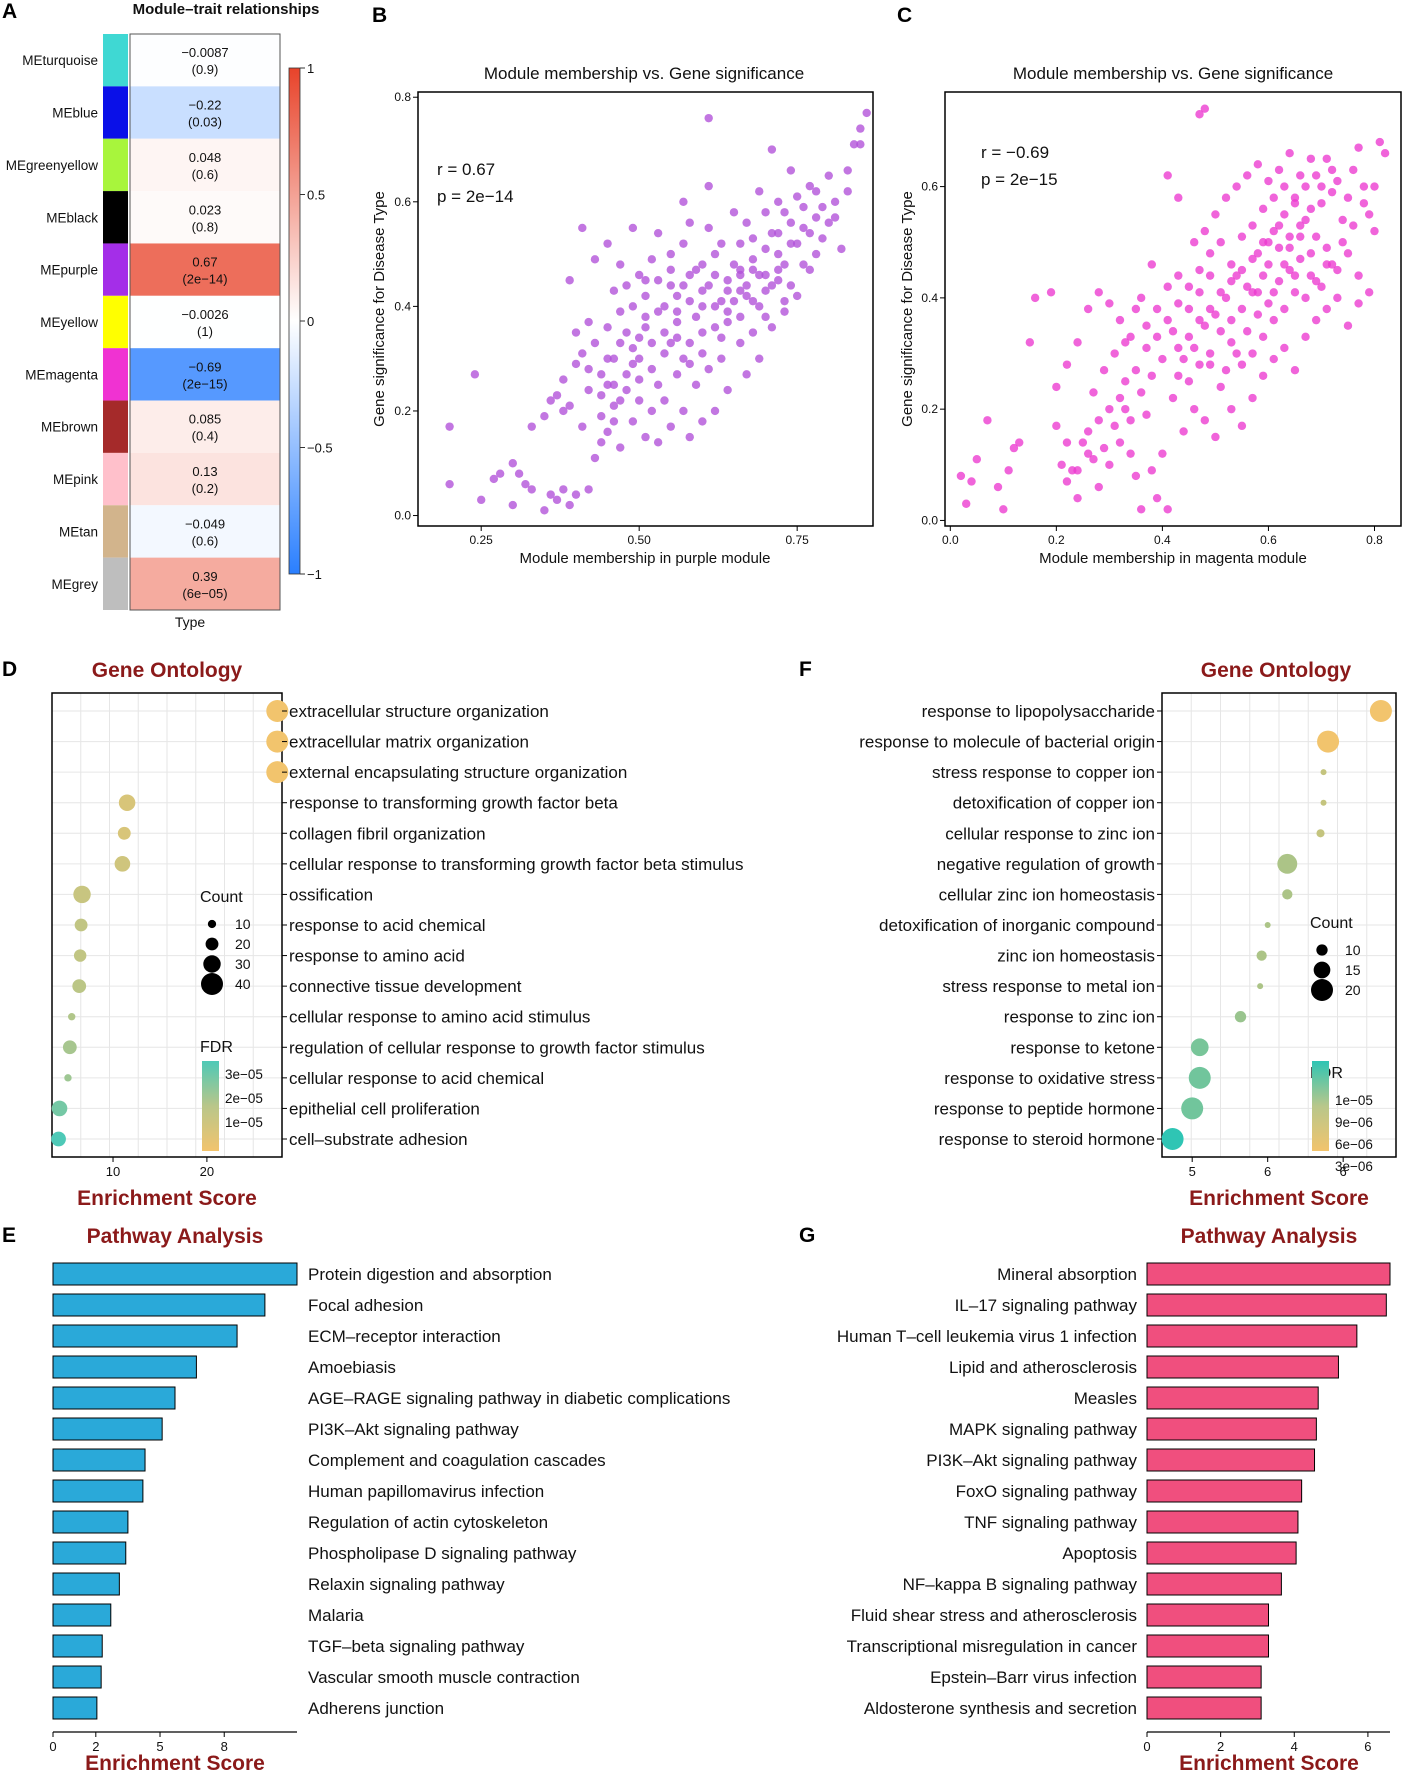 This screenshot has width=1404, height=1772. Describe the element at coordinates (402, 516) in the screenshot. I see `y-tick-label: 0.0` at that location.